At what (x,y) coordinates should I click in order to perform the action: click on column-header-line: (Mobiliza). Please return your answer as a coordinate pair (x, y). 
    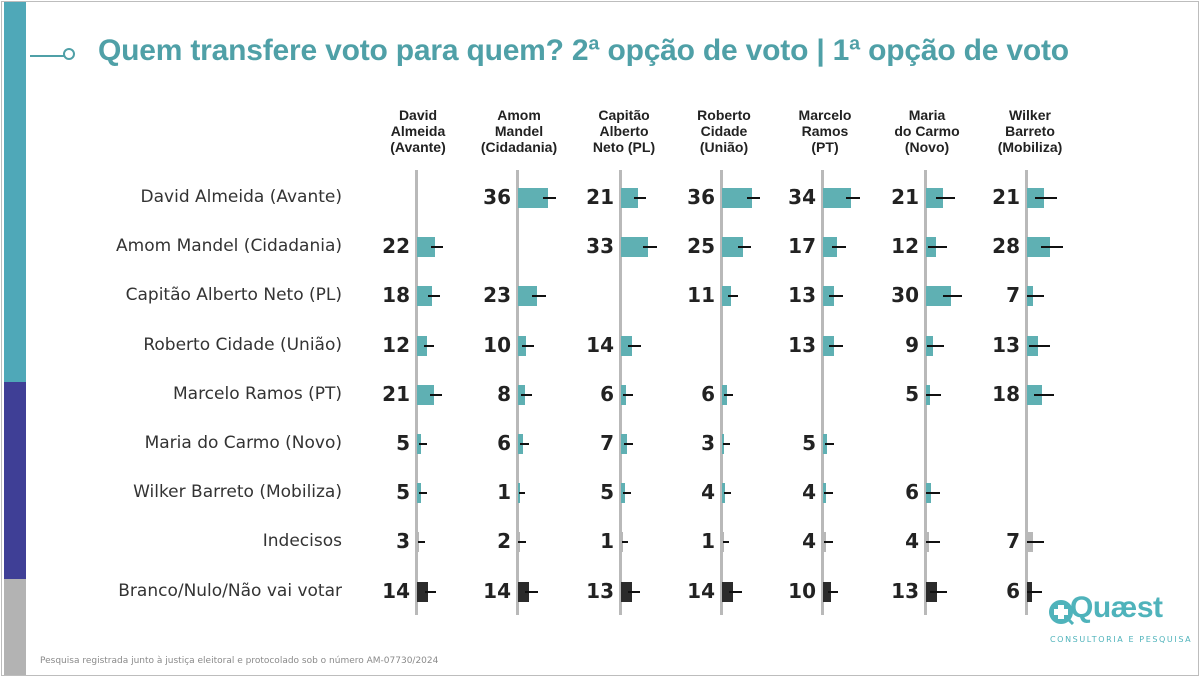
    Looking at the image, I should click on (1030, 147).